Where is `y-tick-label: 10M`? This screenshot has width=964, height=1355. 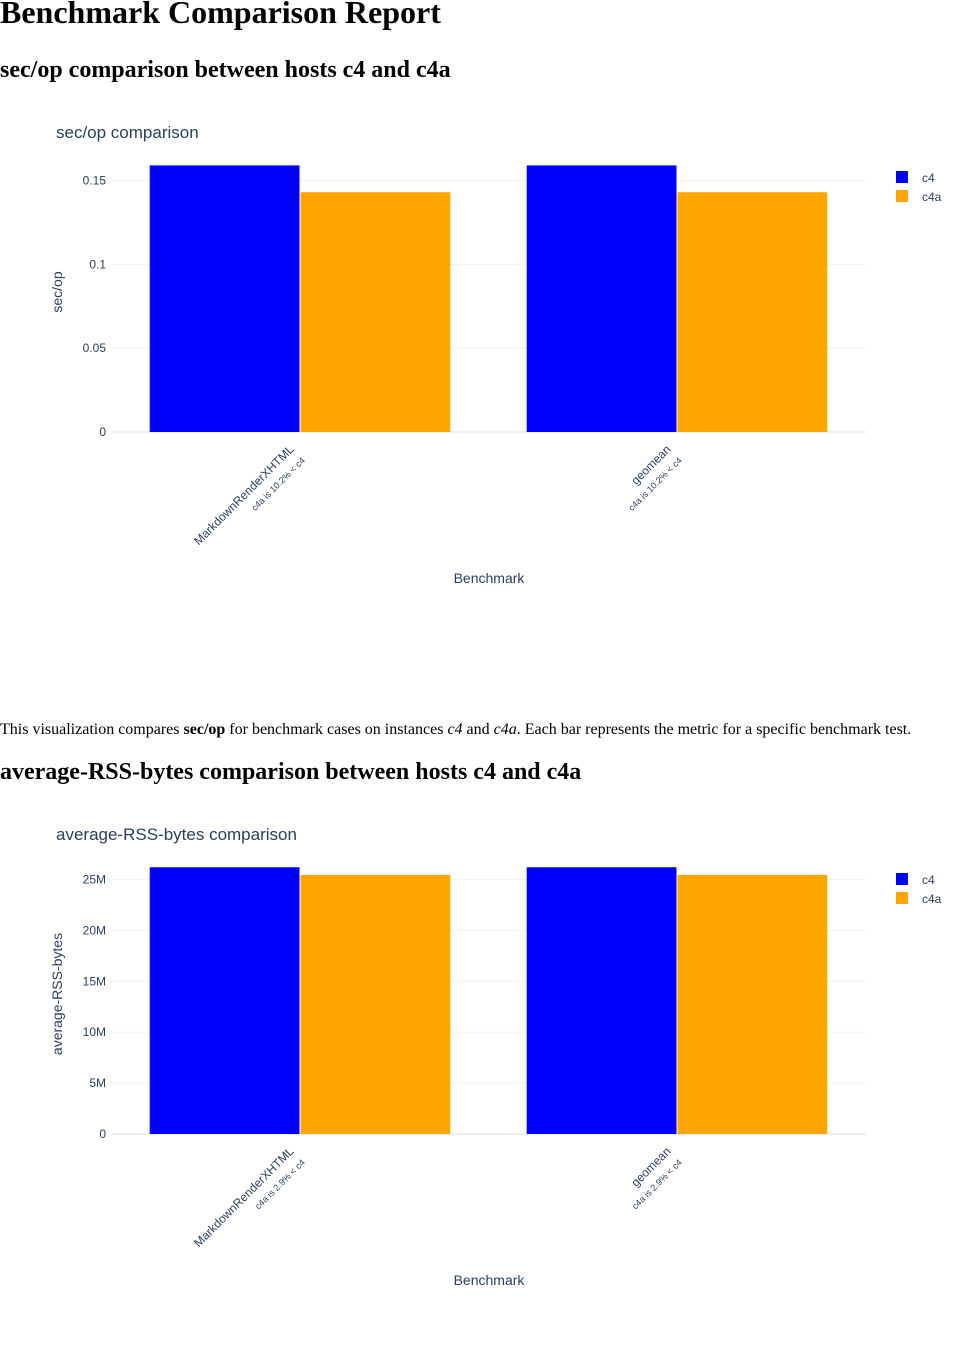
y-tick-label: 10M is located at coordinates (94, 1032).